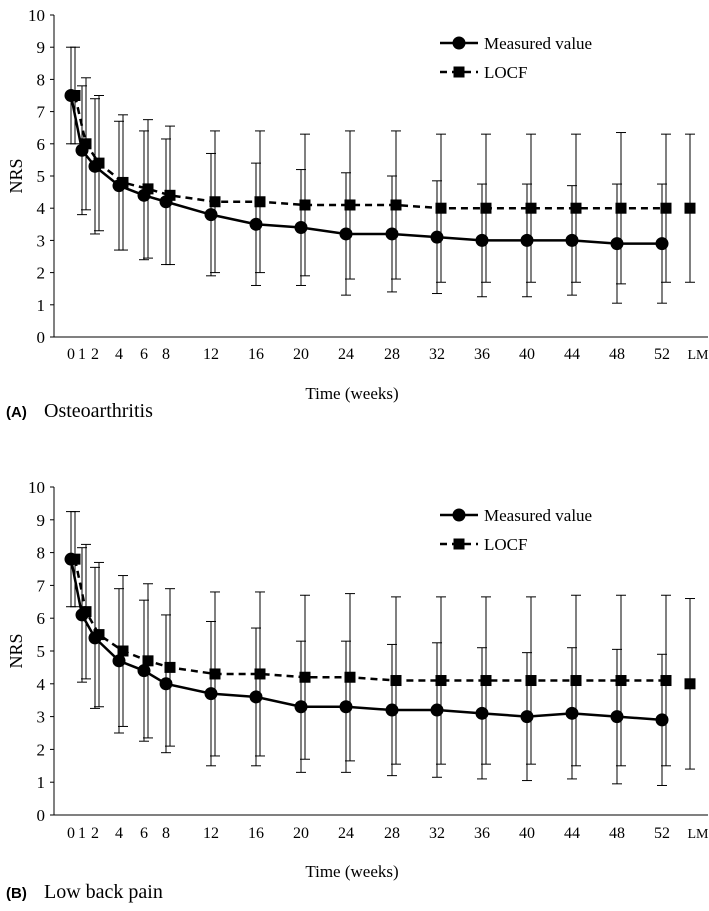 The height and width of the screenshot is (911, 709). I want to click on y-tick-label: 10, so click(36, 15).